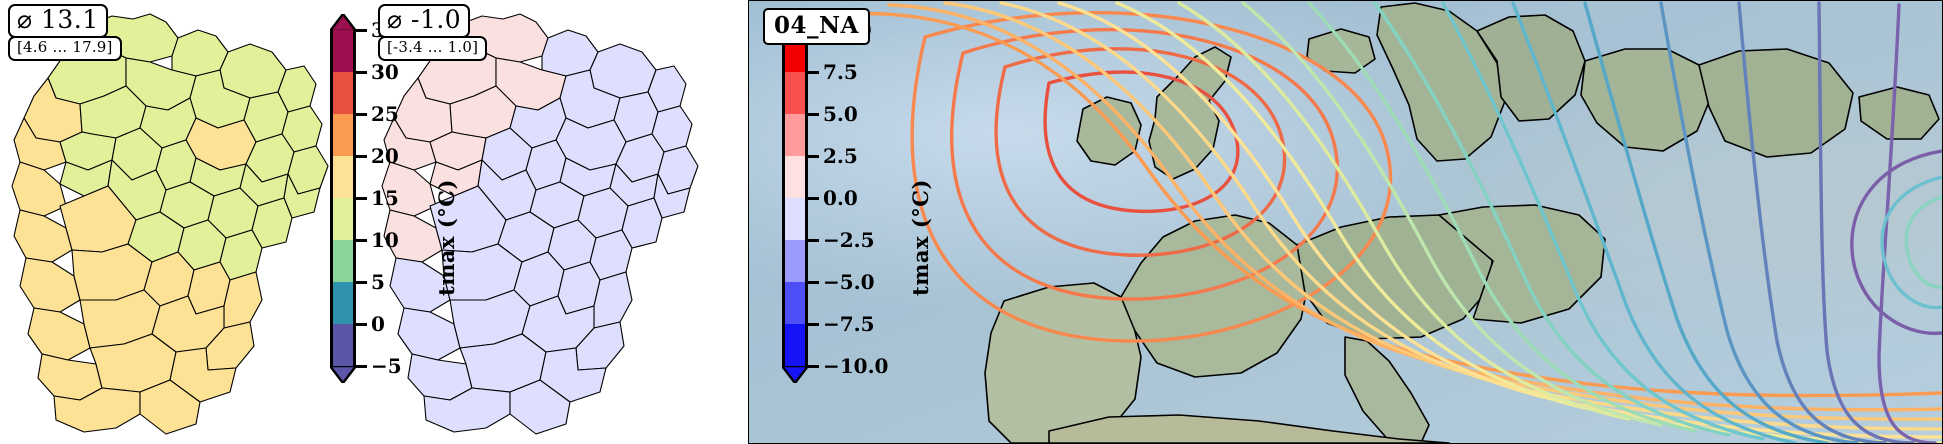 The image size is (1943, 444). I want to click on colorbar-mean-tick: 25, so click(377, 114).